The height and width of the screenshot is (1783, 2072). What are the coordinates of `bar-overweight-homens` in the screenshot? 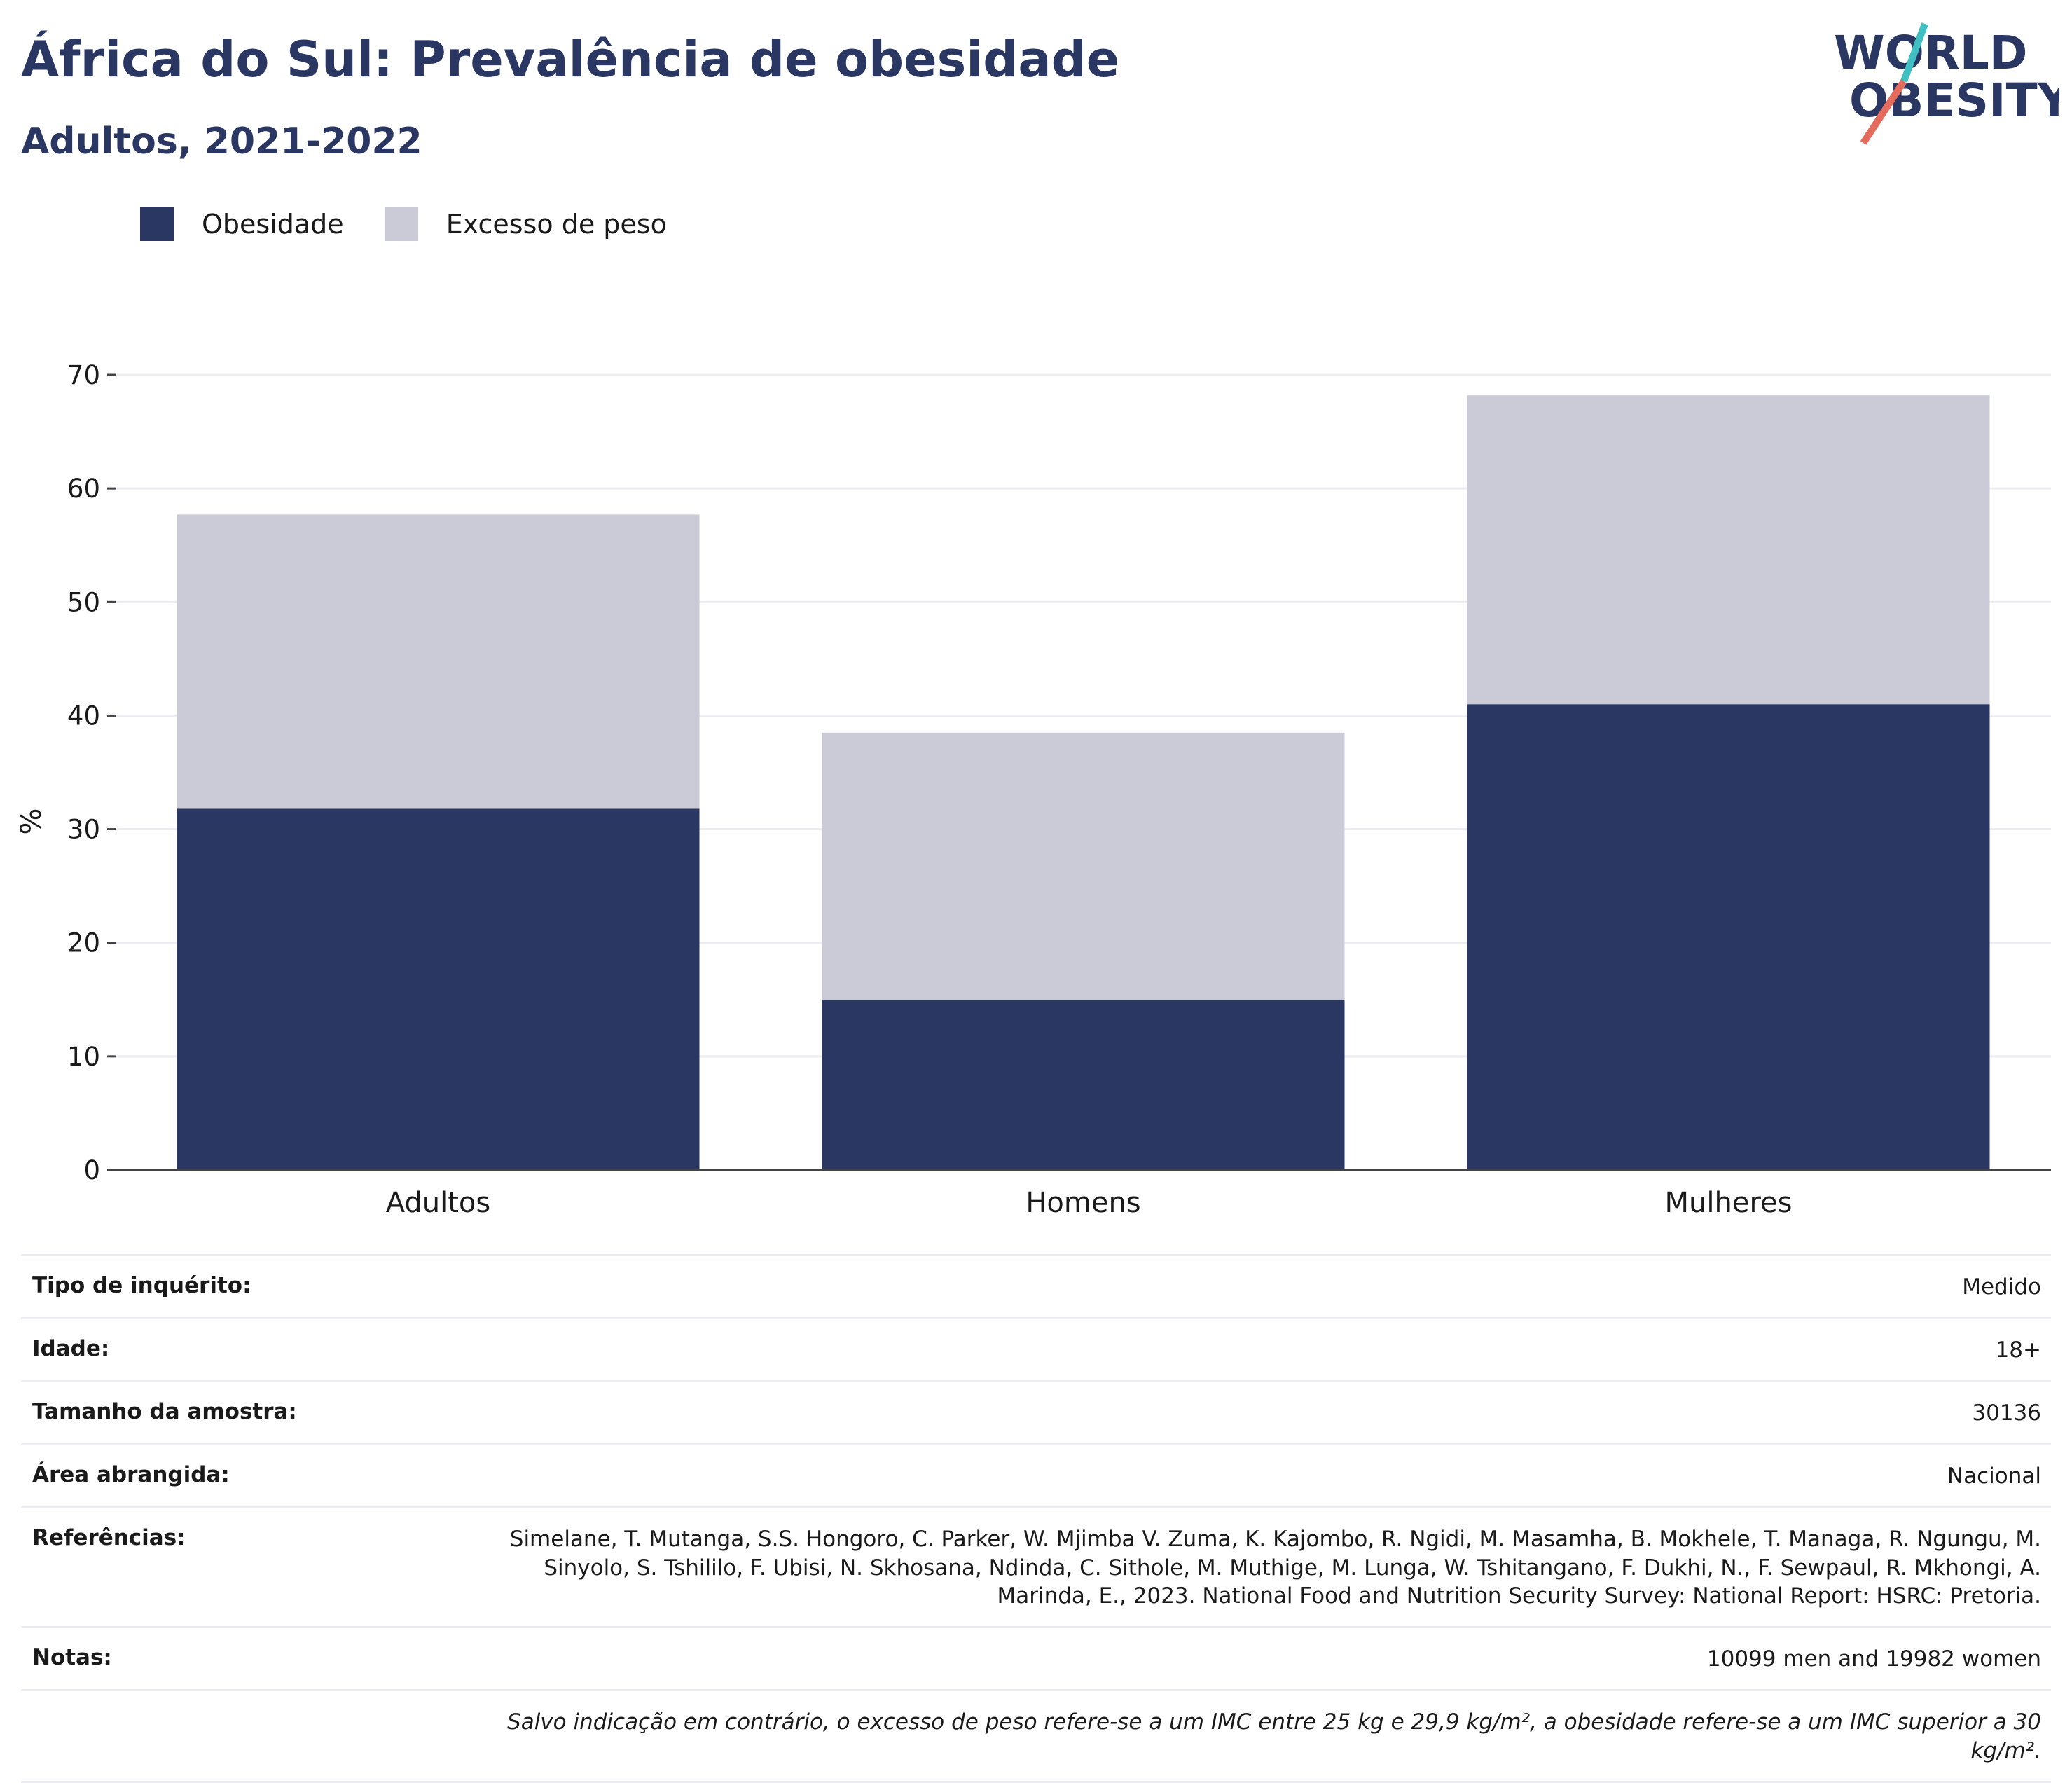 It's located at (1083, 866).